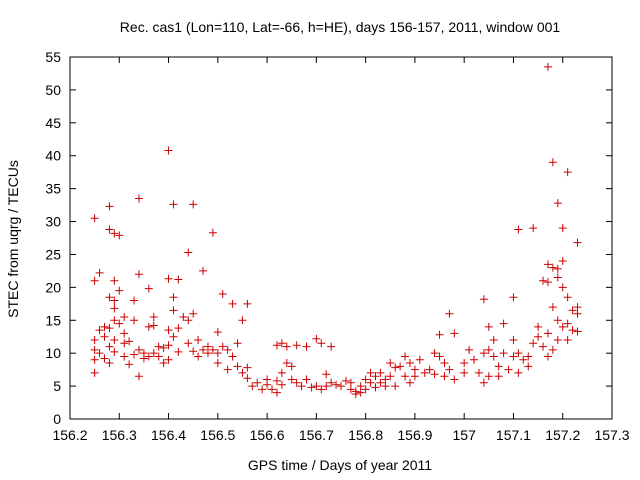  What do you see at coordinates (13, 239) in the screenshot?
I see `y-axis-label: STEC from uqrg / TECUs` at bounding box center [13, 239].